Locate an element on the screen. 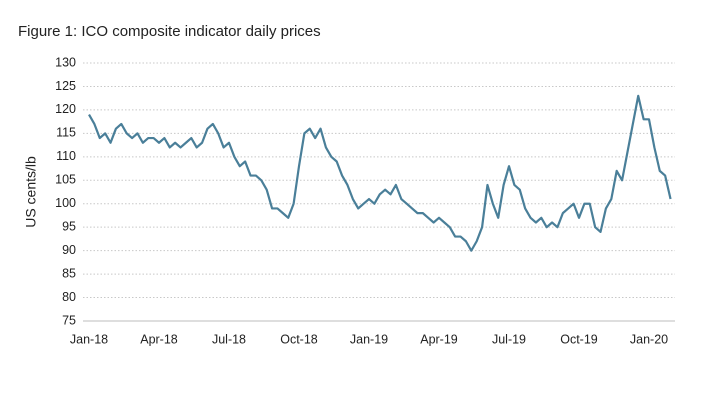 The image size is (714, 406). x-tick-label: Jul-19 is located at coordinates (509, 339).